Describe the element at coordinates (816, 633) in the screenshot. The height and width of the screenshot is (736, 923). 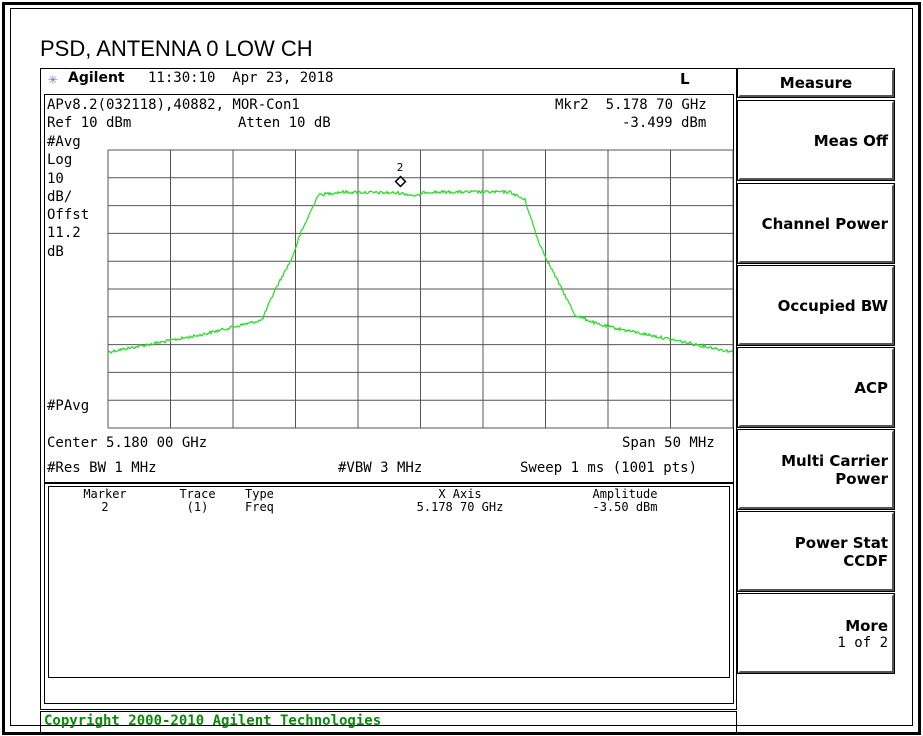
I see `softkey: More 1 of 2` at that location.